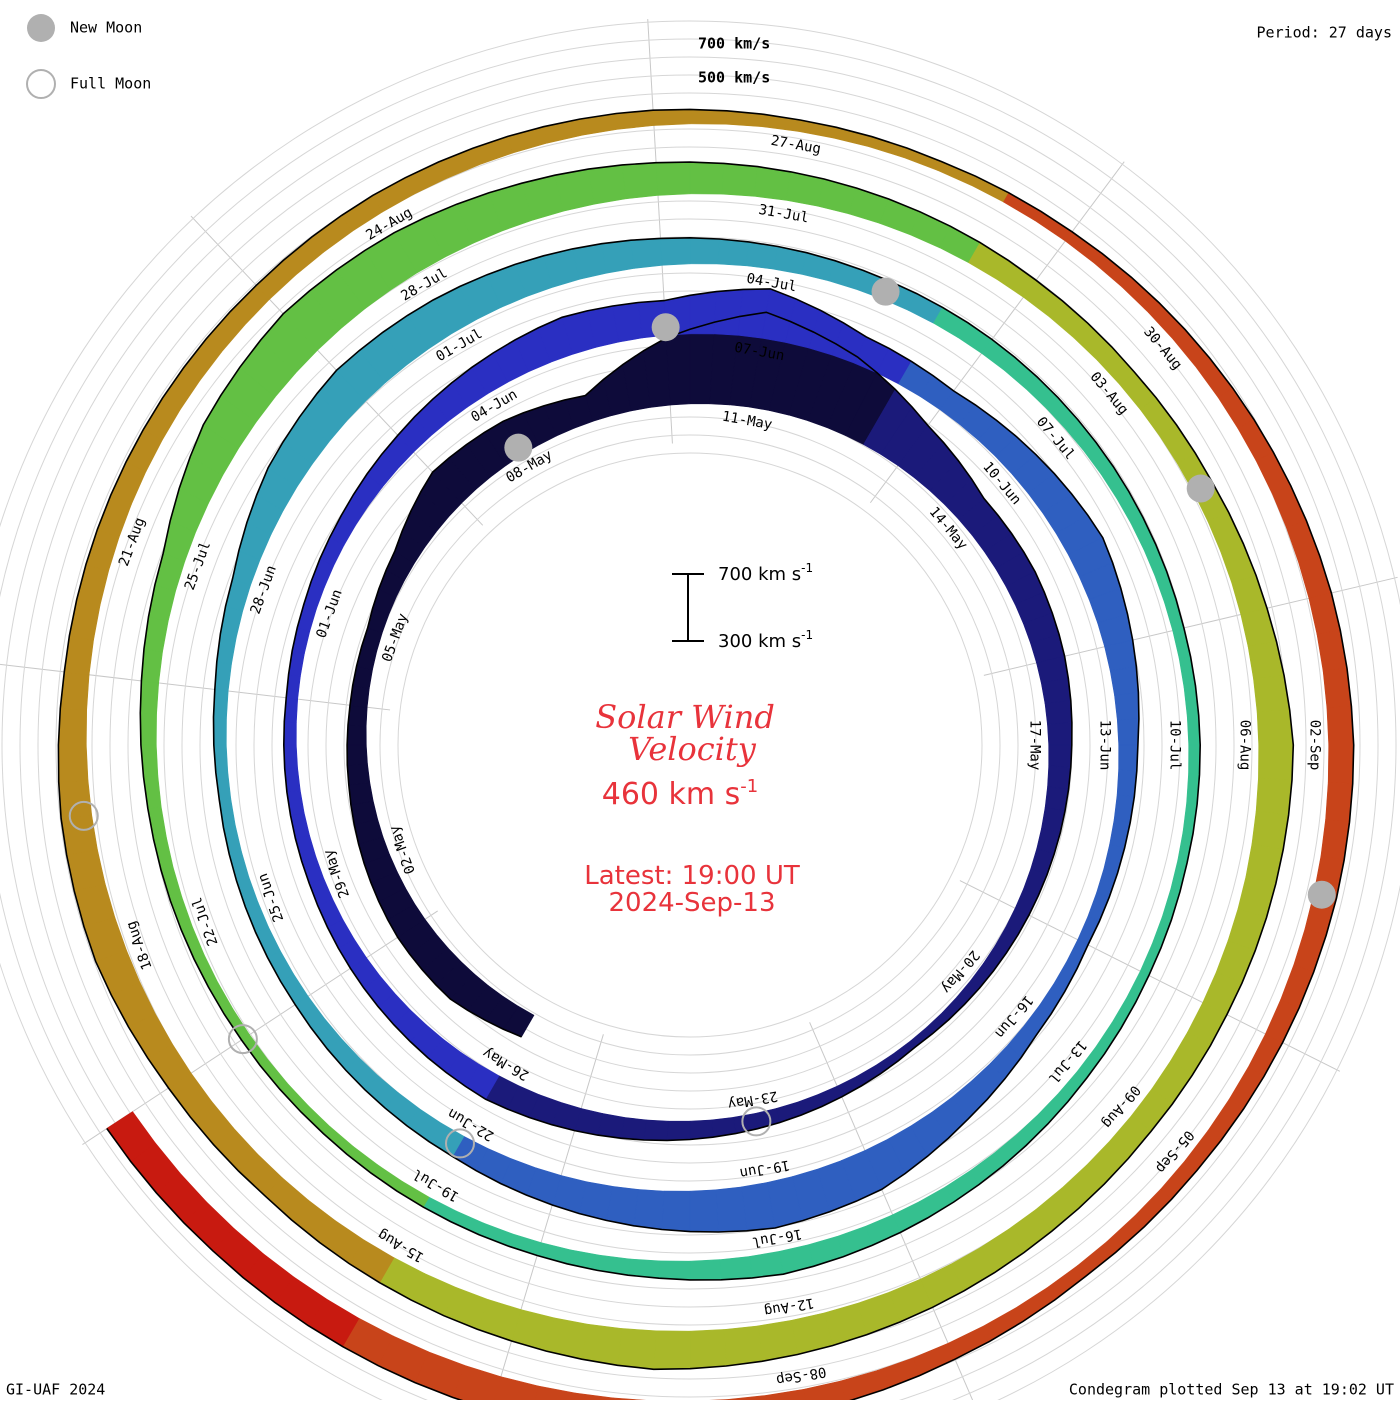 The image size is (1400, 1405). What do you see at coordinates (747, 421) in the screenshot?
I see `date-label: 11-May` at bounding box center [747, 421].